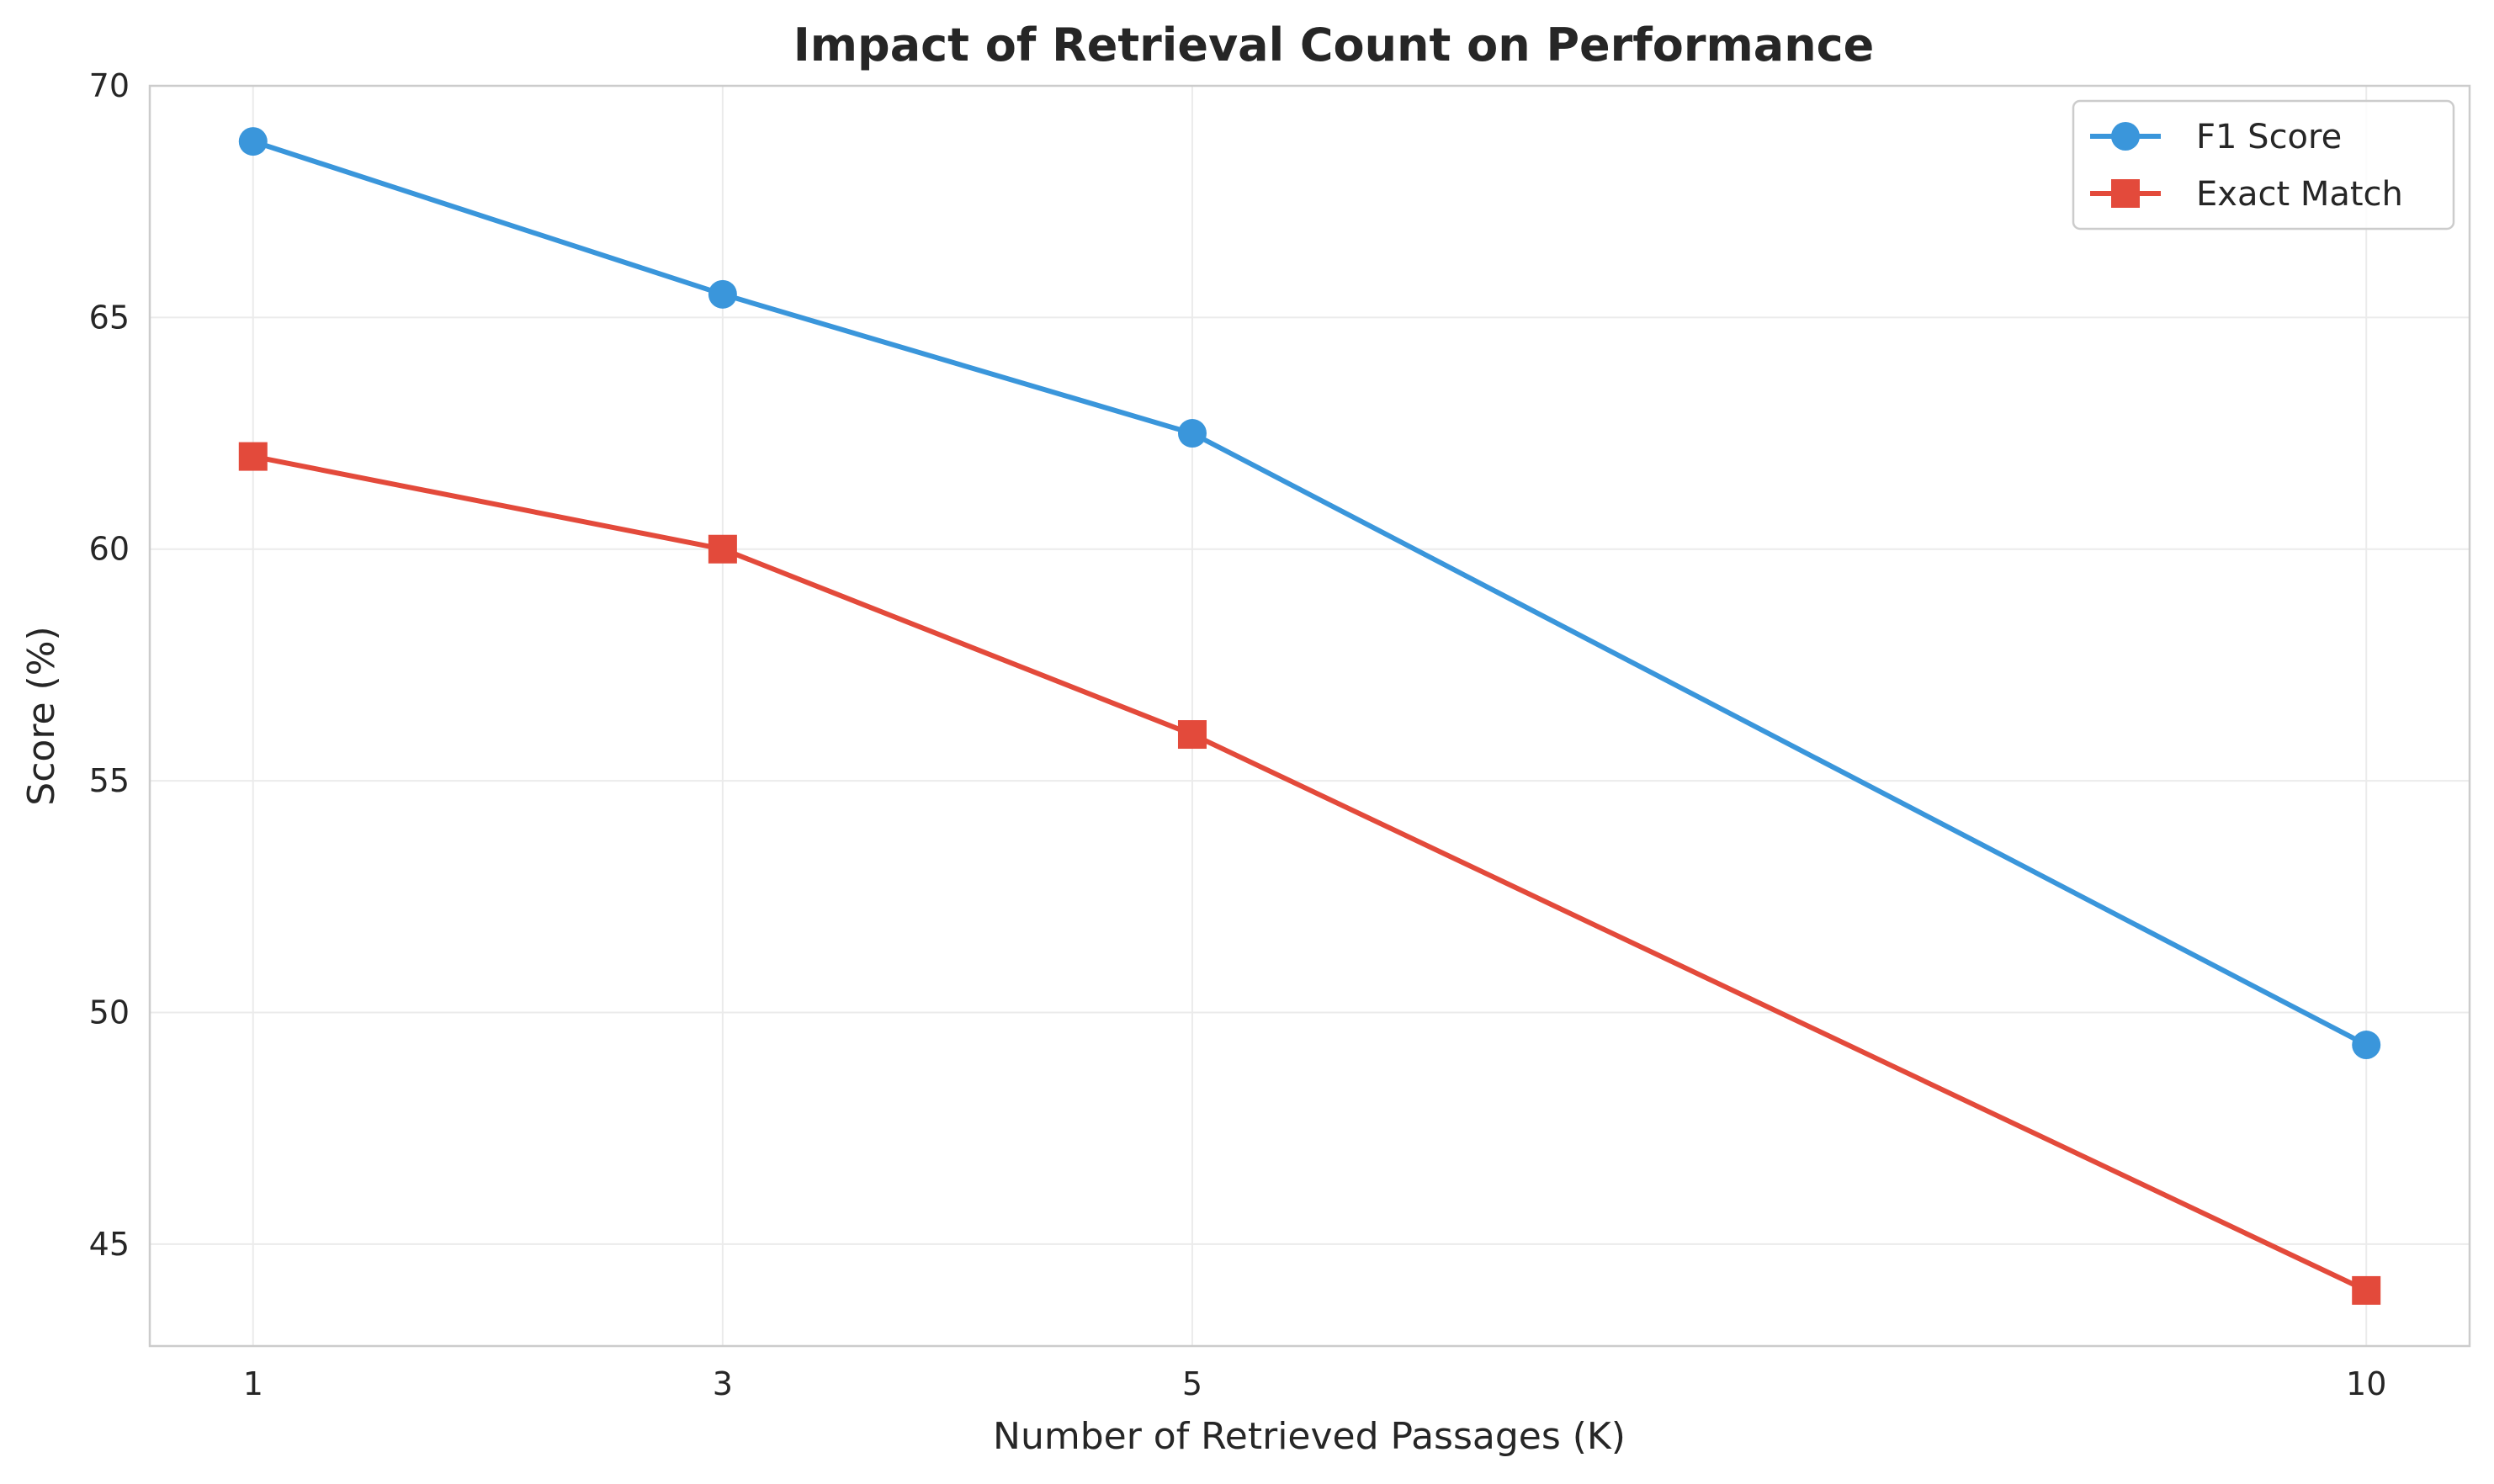 This screenshot has height=1484, width=2494. What do you see at coordinates (110, 317) in the screenshot?
I see `y-tick-label: 65` at bounding box center [110, 317].